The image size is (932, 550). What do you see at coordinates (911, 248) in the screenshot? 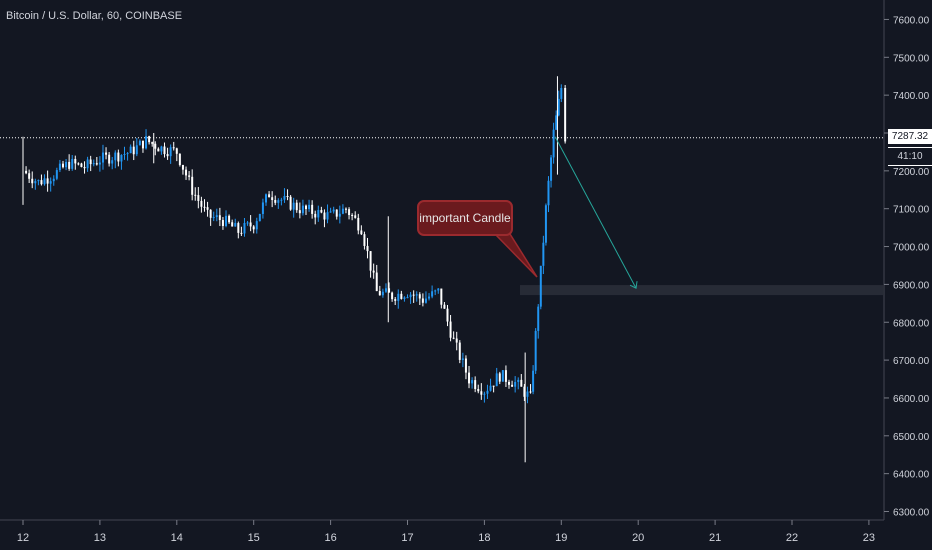
I see `price-tick-label: 7000.00` at bounding box center [911, 248].